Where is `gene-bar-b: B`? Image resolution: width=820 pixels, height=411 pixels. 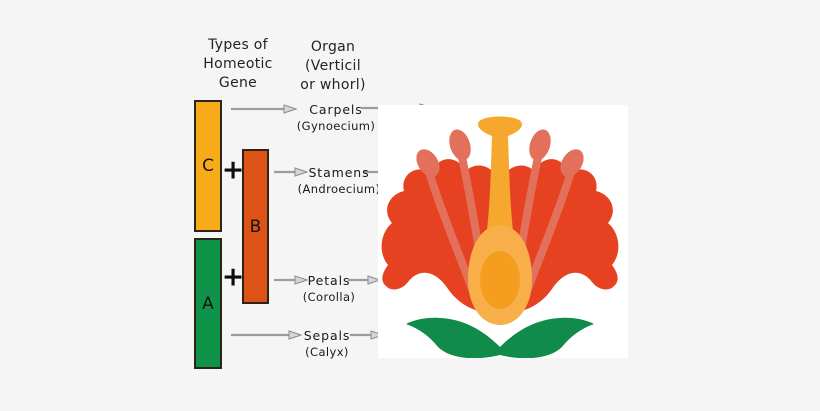
gene-bar-b: B is located at coordinates (255, 226).